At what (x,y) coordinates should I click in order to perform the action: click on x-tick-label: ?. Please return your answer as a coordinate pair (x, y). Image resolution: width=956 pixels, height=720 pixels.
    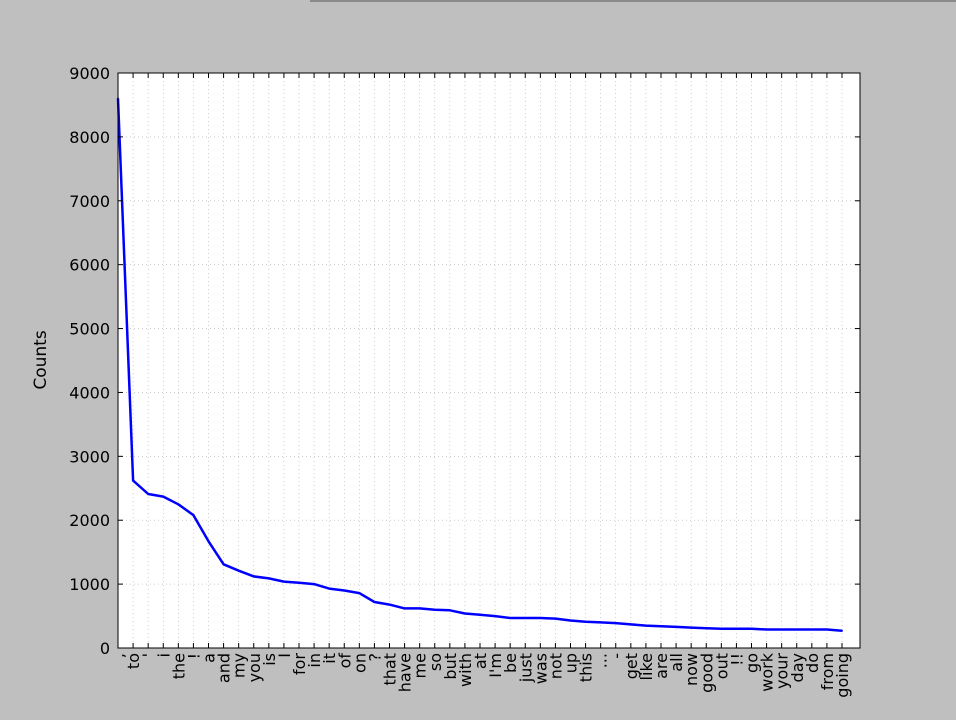
    Looking at the image, I should click on (374, 657).